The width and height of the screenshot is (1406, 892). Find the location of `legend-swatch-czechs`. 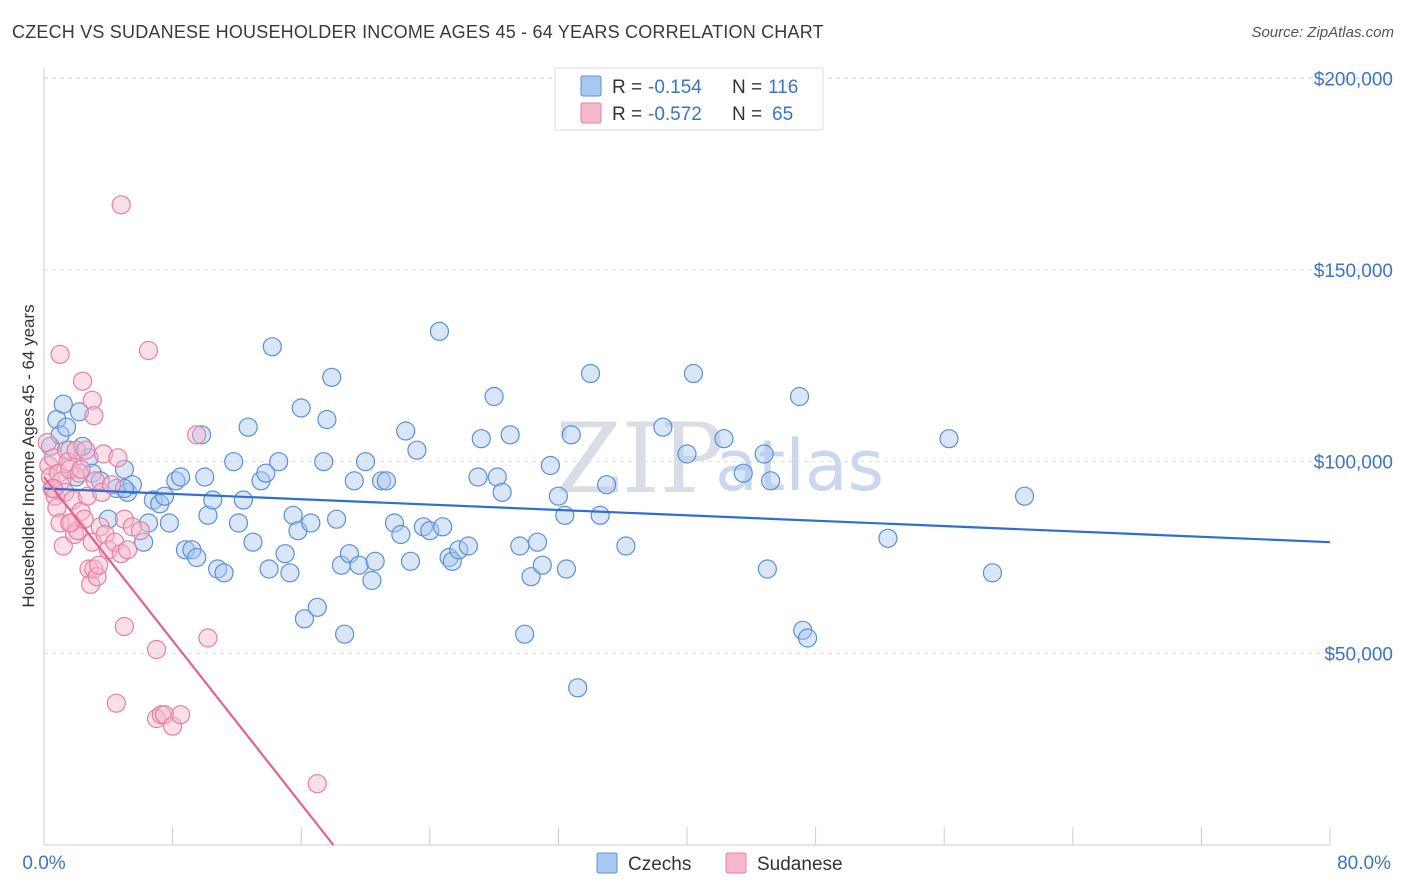

legend-swatch-czechs is located at coordinates (591, 86).